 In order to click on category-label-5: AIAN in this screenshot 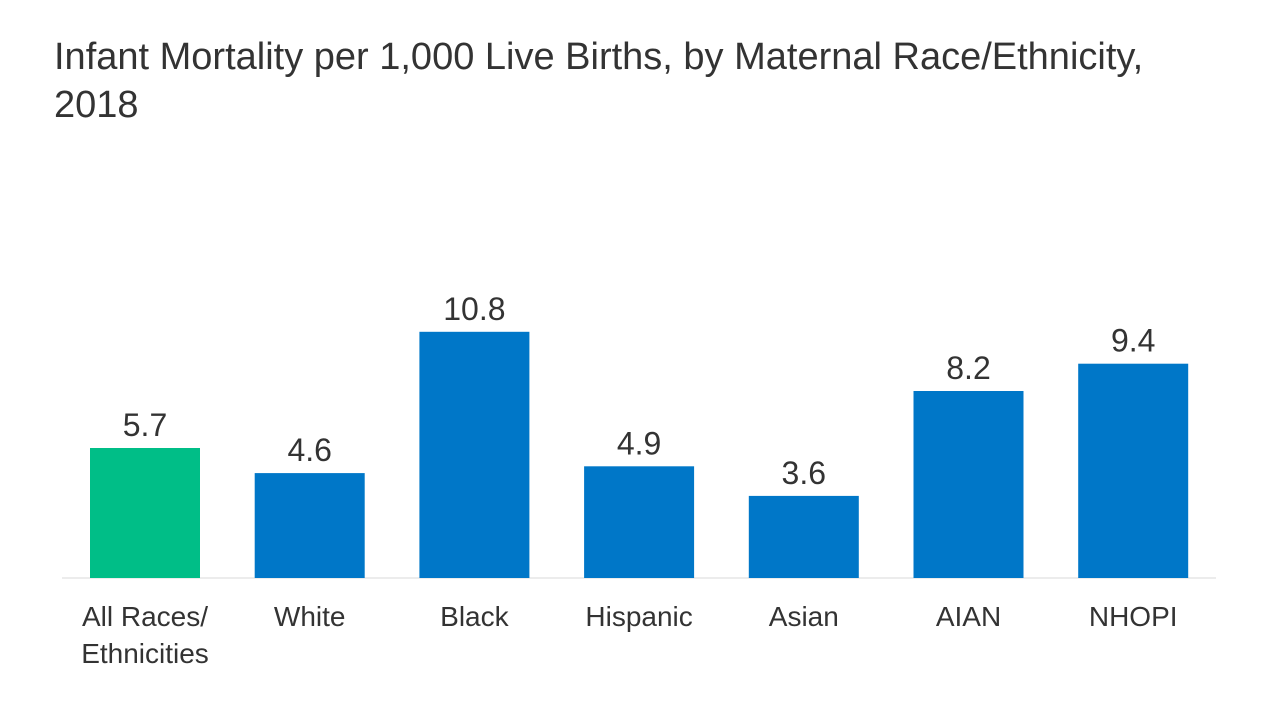, I will do `click(968, 616)`.